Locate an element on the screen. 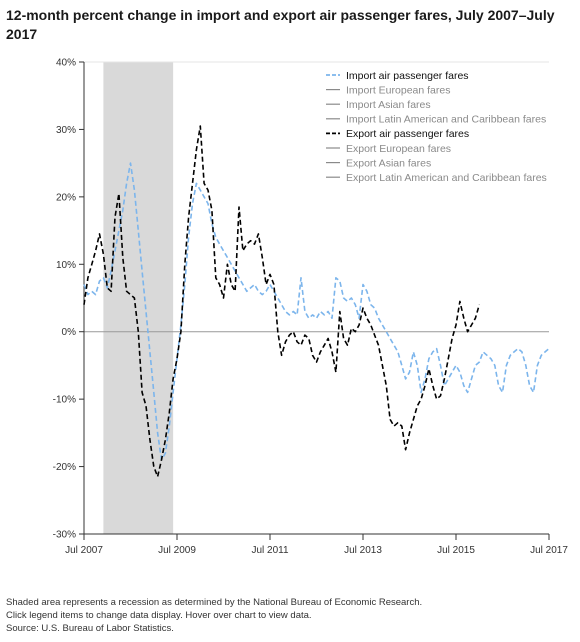 Image resolution: width=580 pixels, height=642 pixels. x-tick-label: Jul 2013 is located at coordinates (363, 550).